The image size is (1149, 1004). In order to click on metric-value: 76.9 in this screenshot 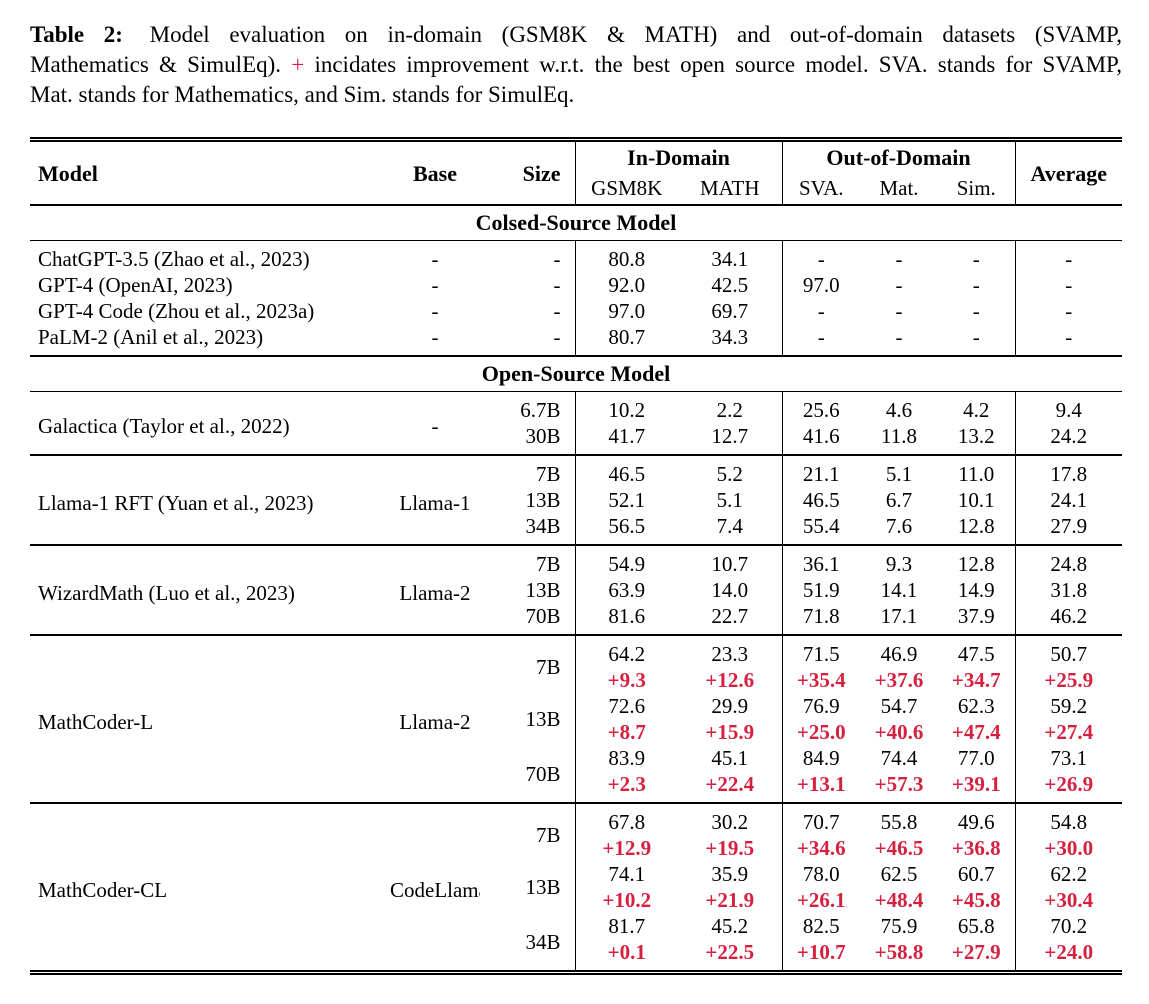, I will do `click(820, 706)`.